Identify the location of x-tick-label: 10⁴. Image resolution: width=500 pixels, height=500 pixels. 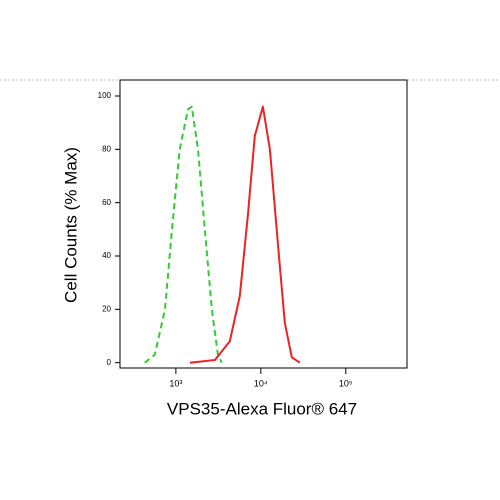
(261, 383).